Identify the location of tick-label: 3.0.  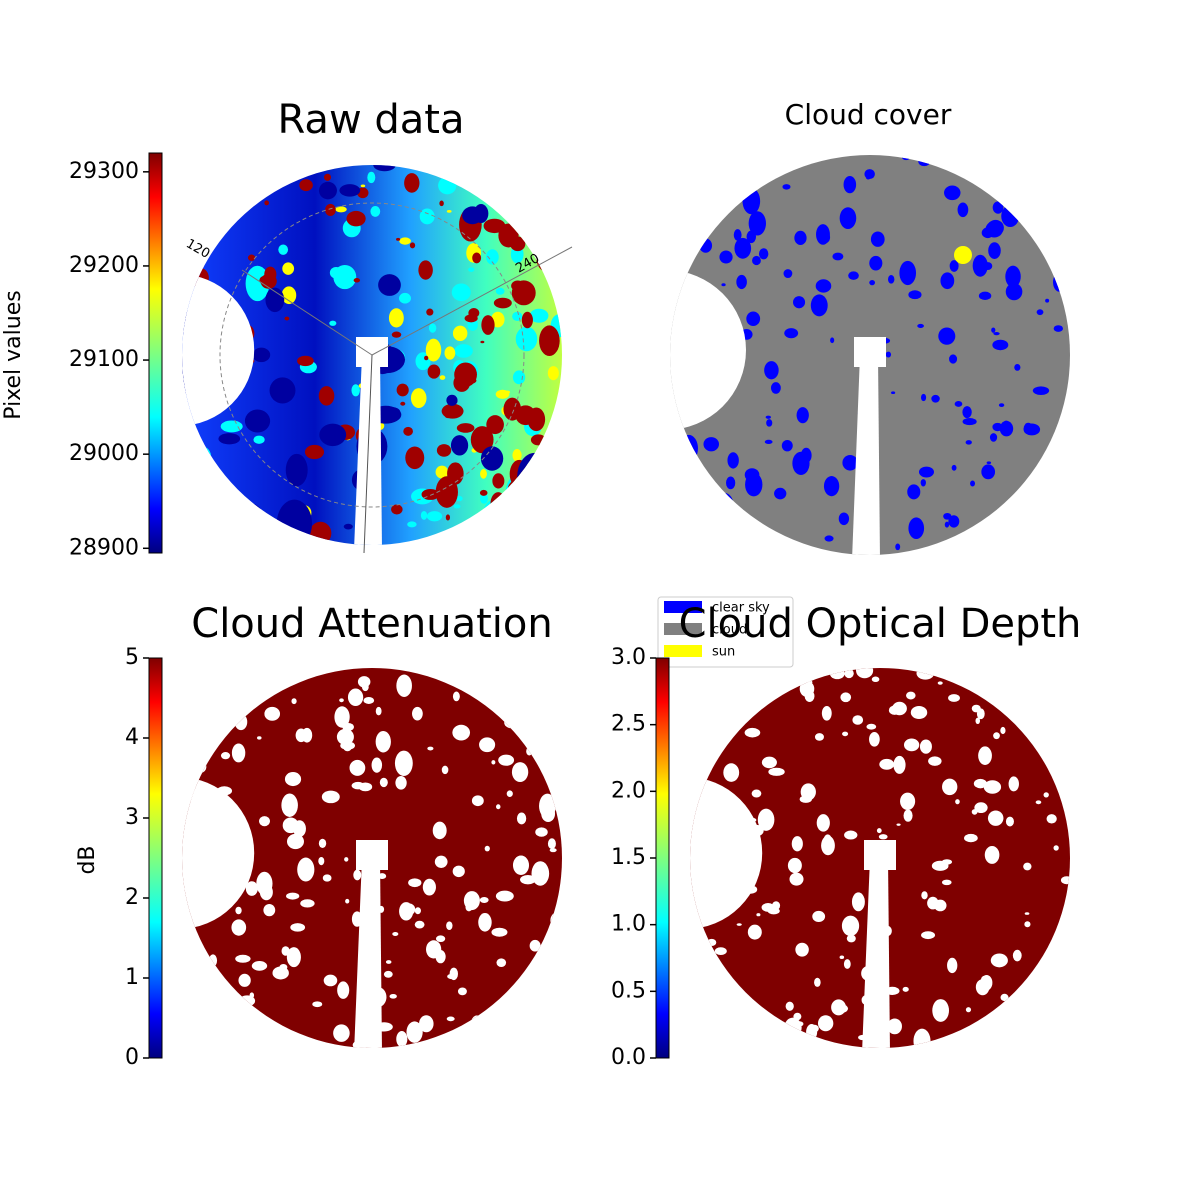
(628, 657).